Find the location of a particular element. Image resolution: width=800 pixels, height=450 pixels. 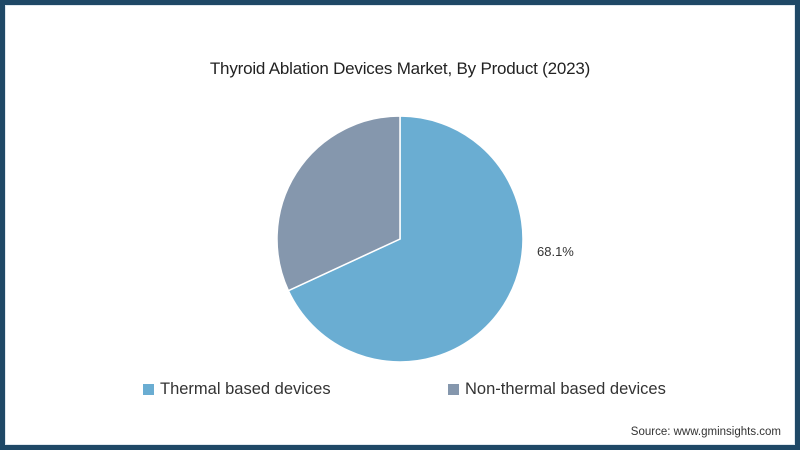

source-note: Source: www.gminsights.com is located at coordinates (705, 432).